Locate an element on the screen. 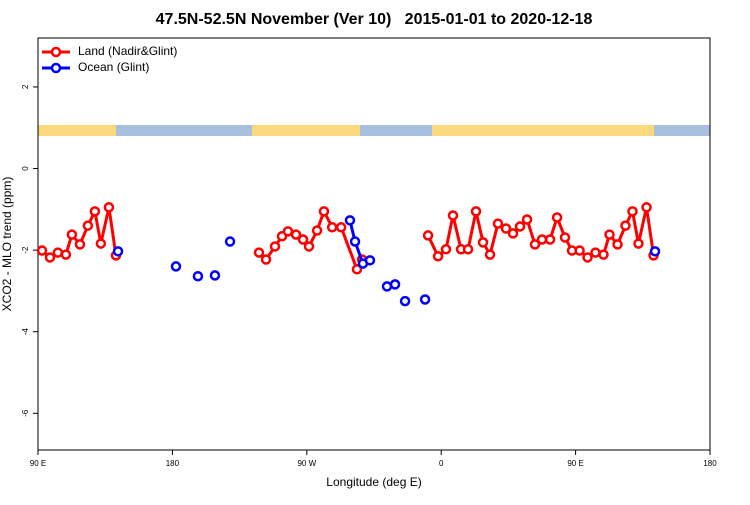 The width and height of the screenshot is (750, 505). x-tick-label: 90 W is located at coordinates (306, 463).